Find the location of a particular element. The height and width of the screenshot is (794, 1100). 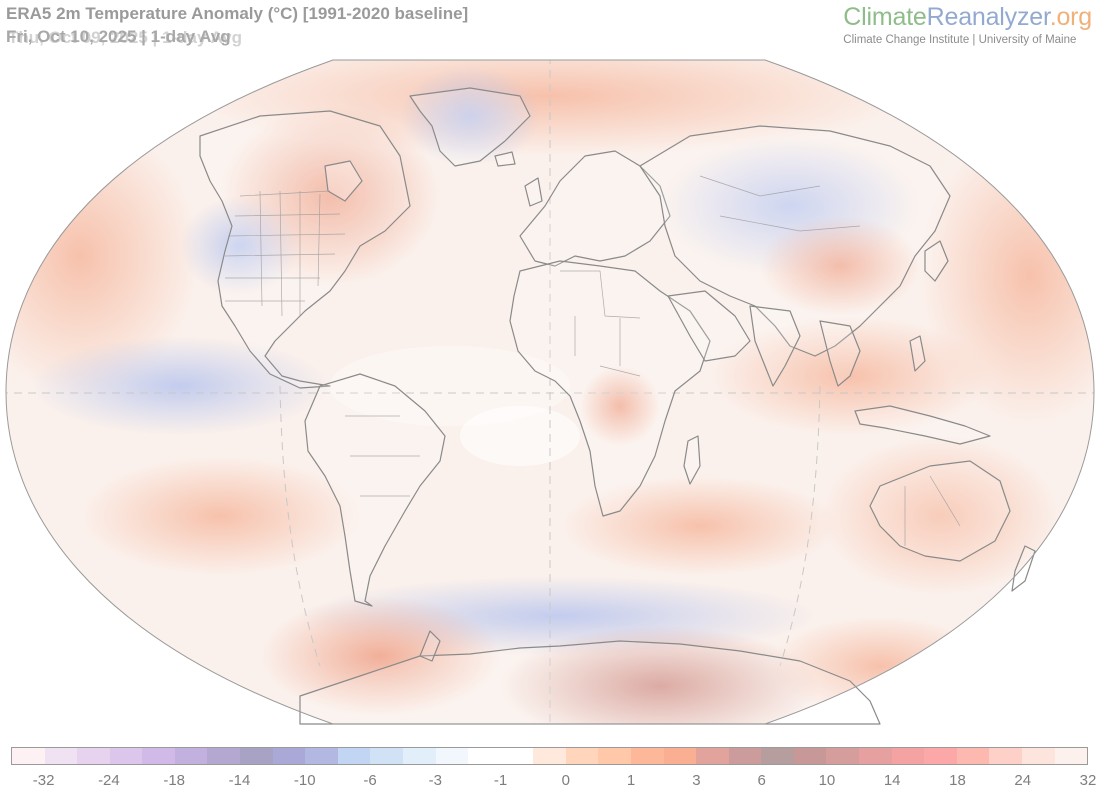

iceland-shape is located at coordinates (505, 159).